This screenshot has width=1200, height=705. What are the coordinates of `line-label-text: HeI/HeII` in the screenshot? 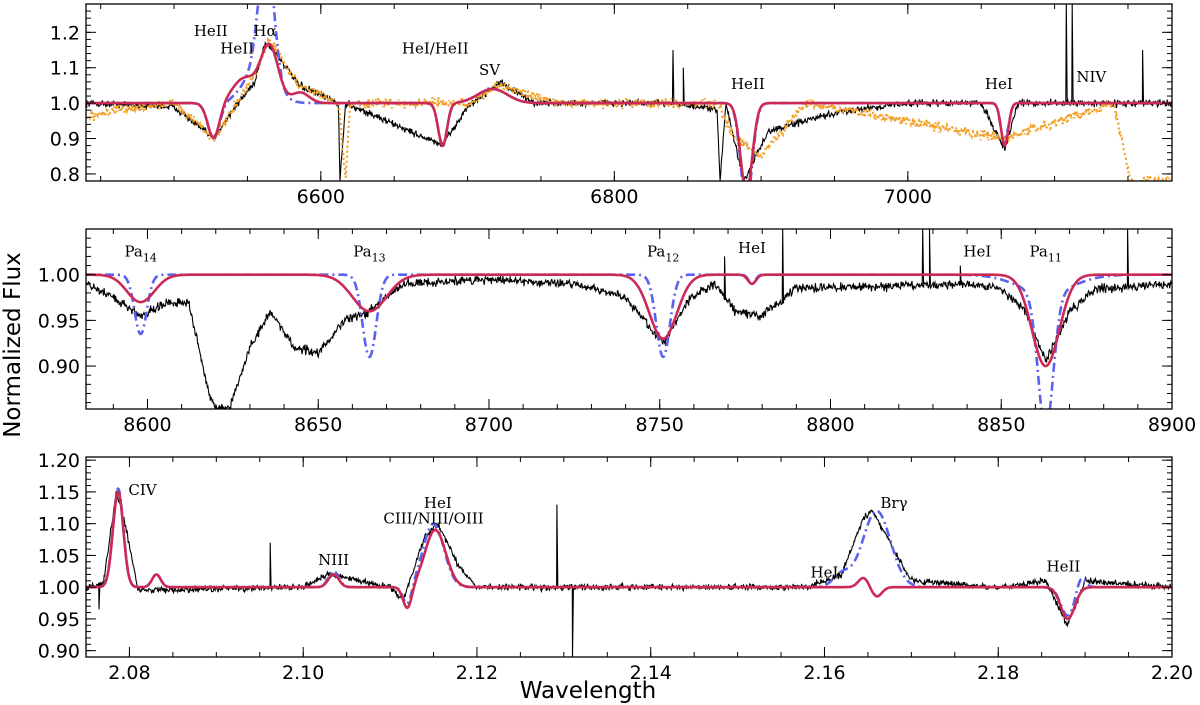 It's located at (435, 49).